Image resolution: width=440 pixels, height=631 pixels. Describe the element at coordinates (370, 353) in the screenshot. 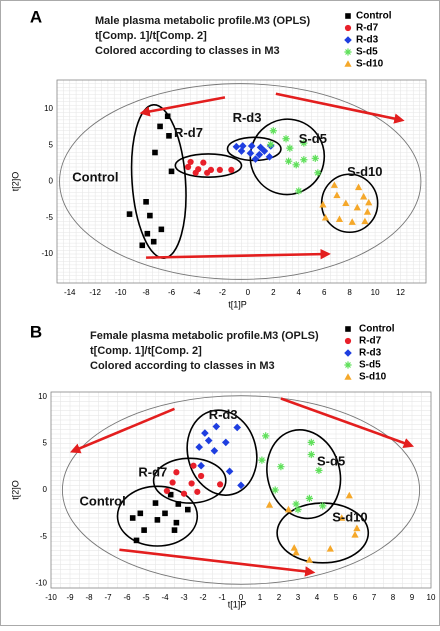

I see `legend-label: R-d3` at that location.